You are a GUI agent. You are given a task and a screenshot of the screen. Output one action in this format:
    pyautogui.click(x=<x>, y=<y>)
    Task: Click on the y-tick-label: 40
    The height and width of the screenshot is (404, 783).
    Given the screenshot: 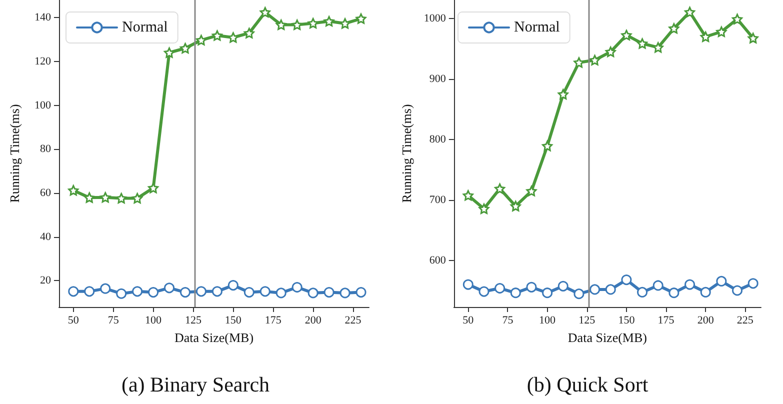 What is the action you would take?
    pyautogui.click(x=46, y=236)
    